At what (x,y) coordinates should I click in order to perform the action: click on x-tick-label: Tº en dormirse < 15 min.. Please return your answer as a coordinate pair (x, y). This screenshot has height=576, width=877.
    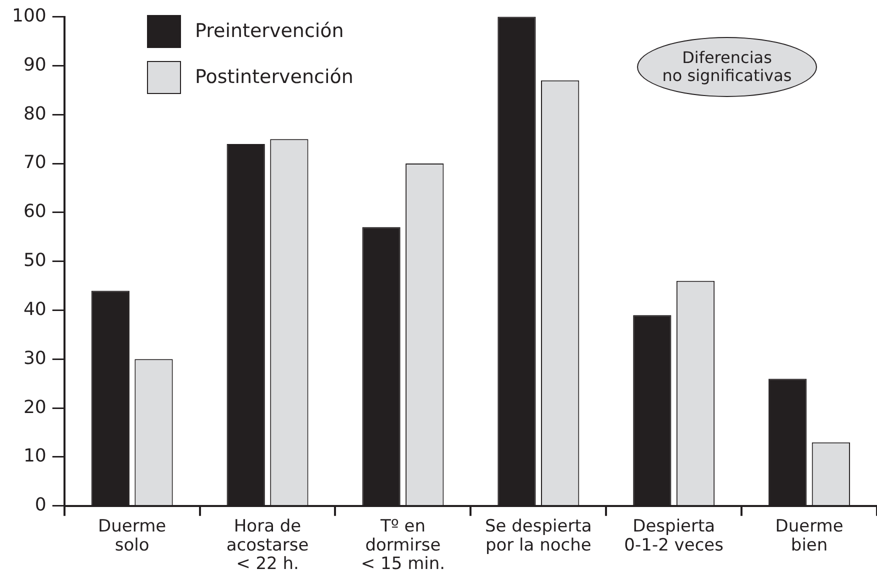
    Looking at the image, I should click on (403, 545).